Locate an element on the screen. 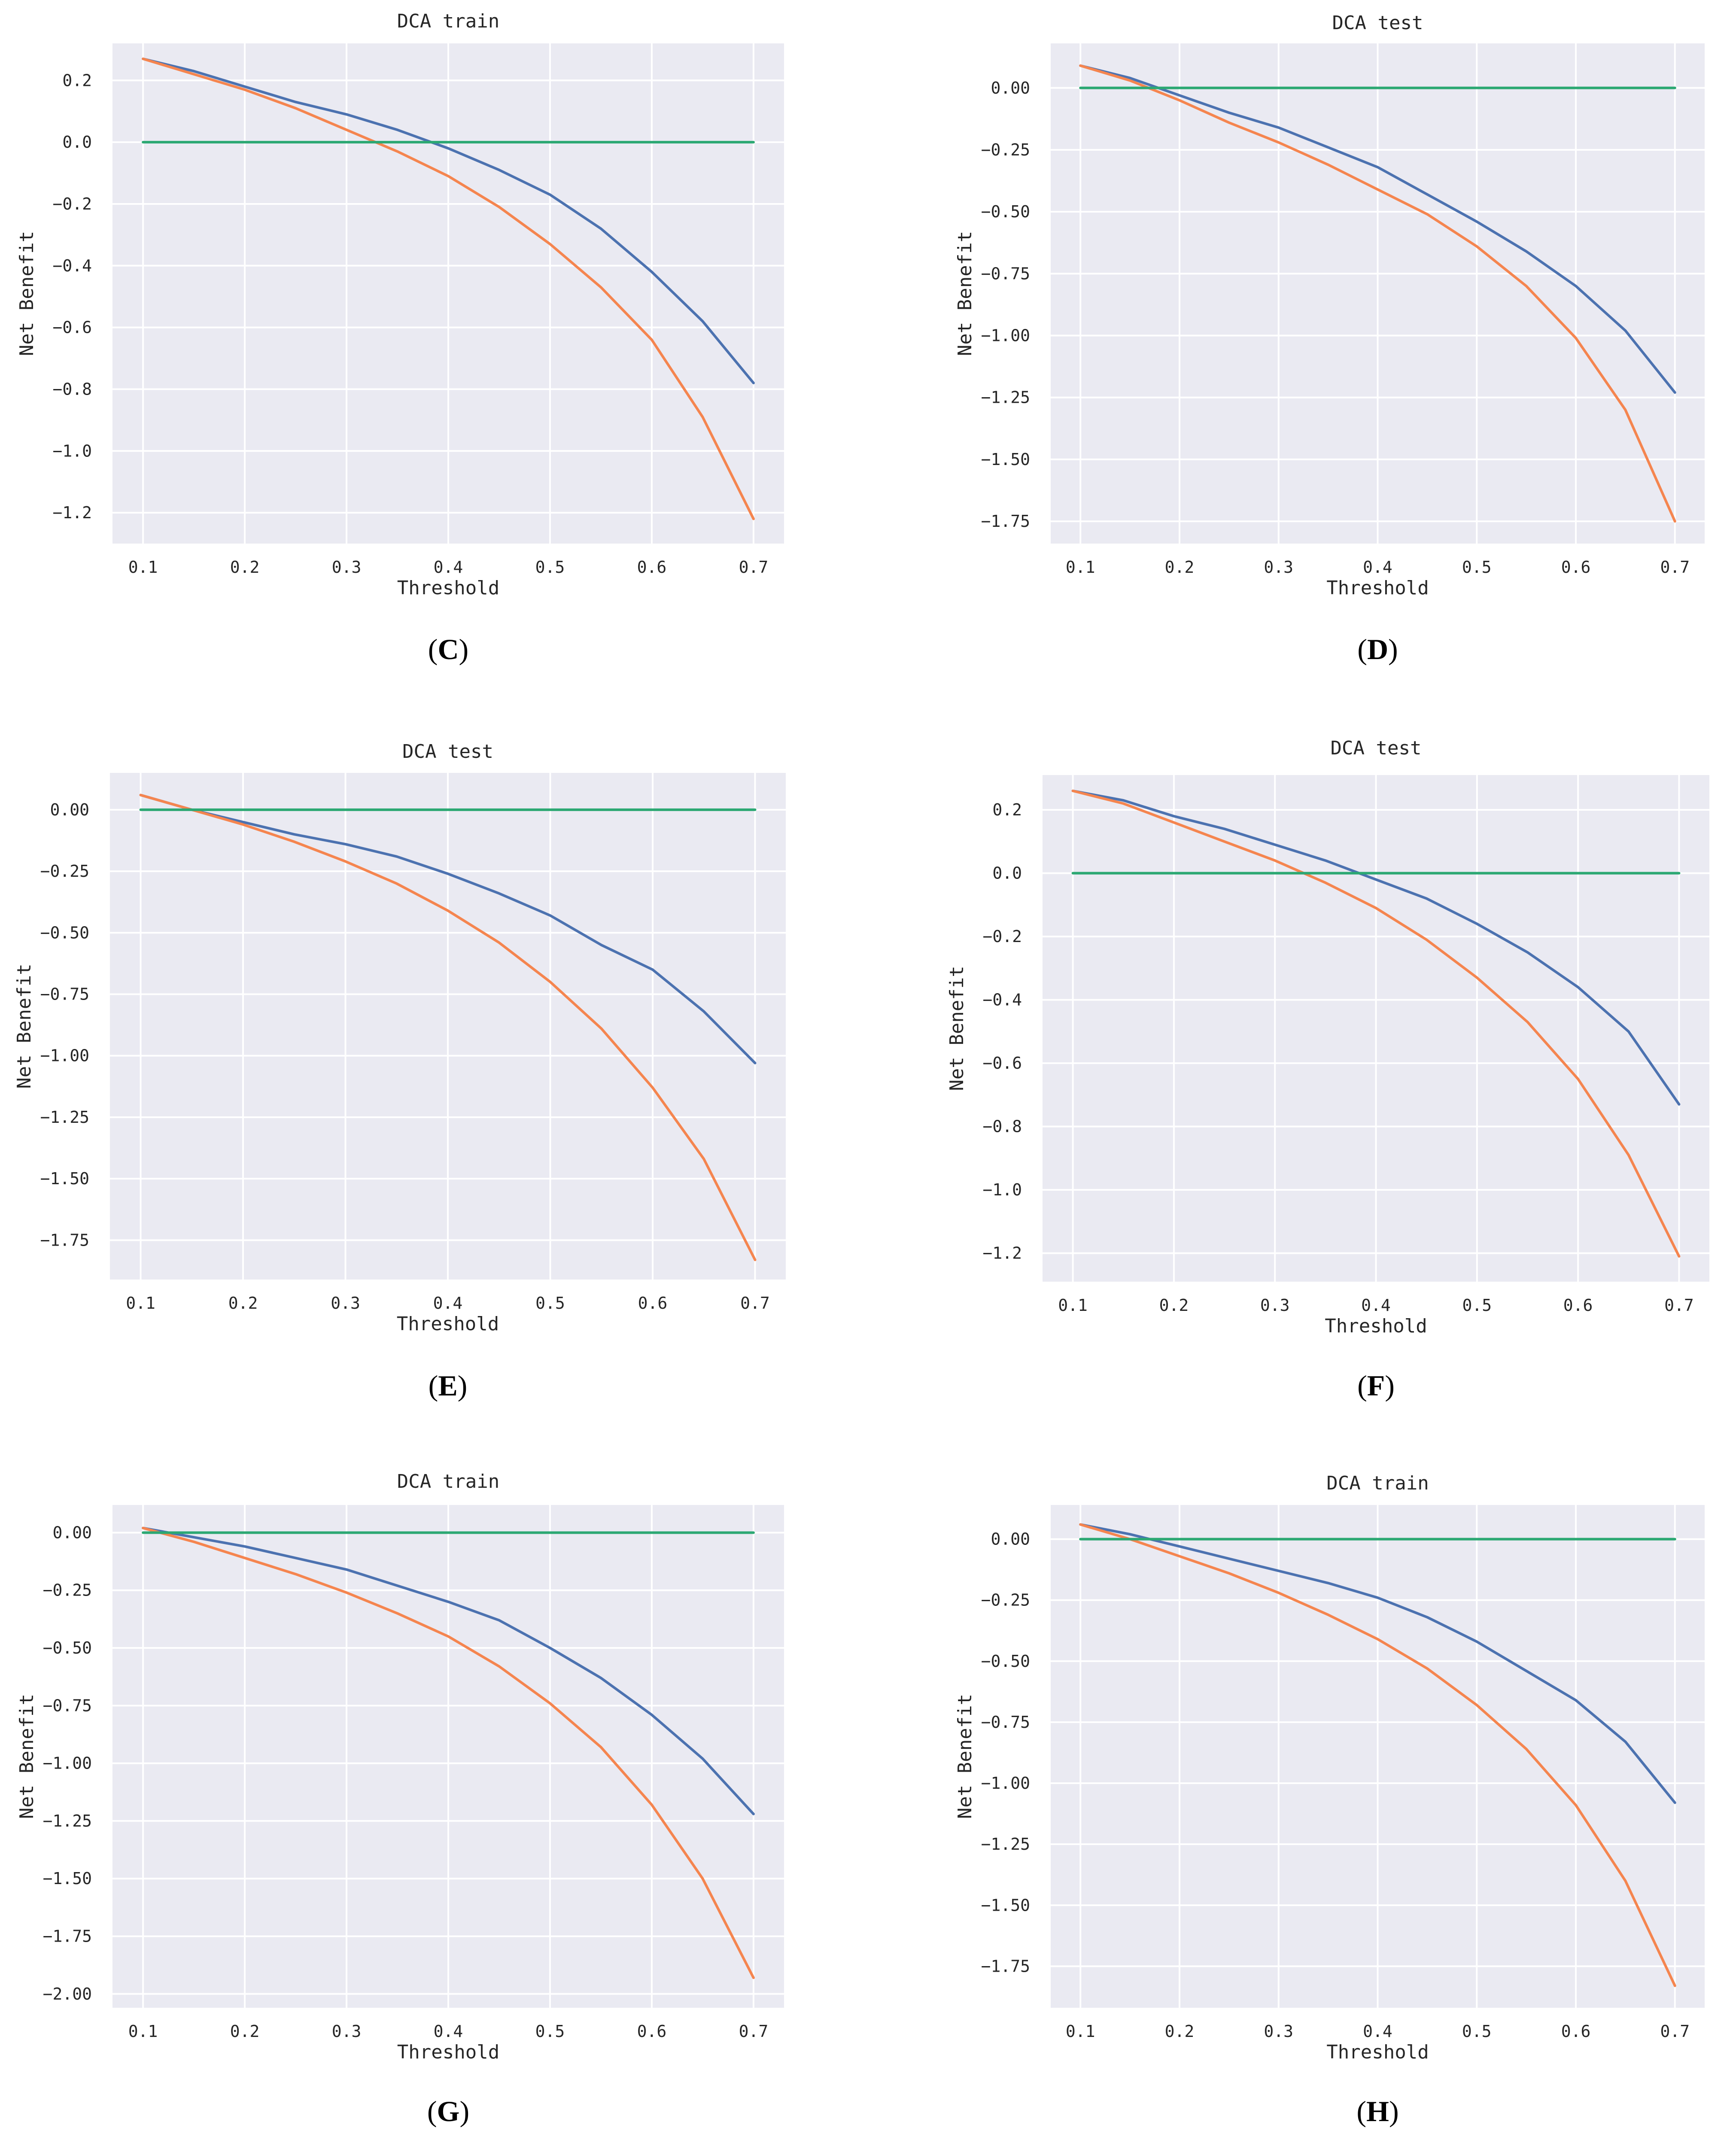  y-tick-label: 0.0 is located at coordinates (1007, 873).